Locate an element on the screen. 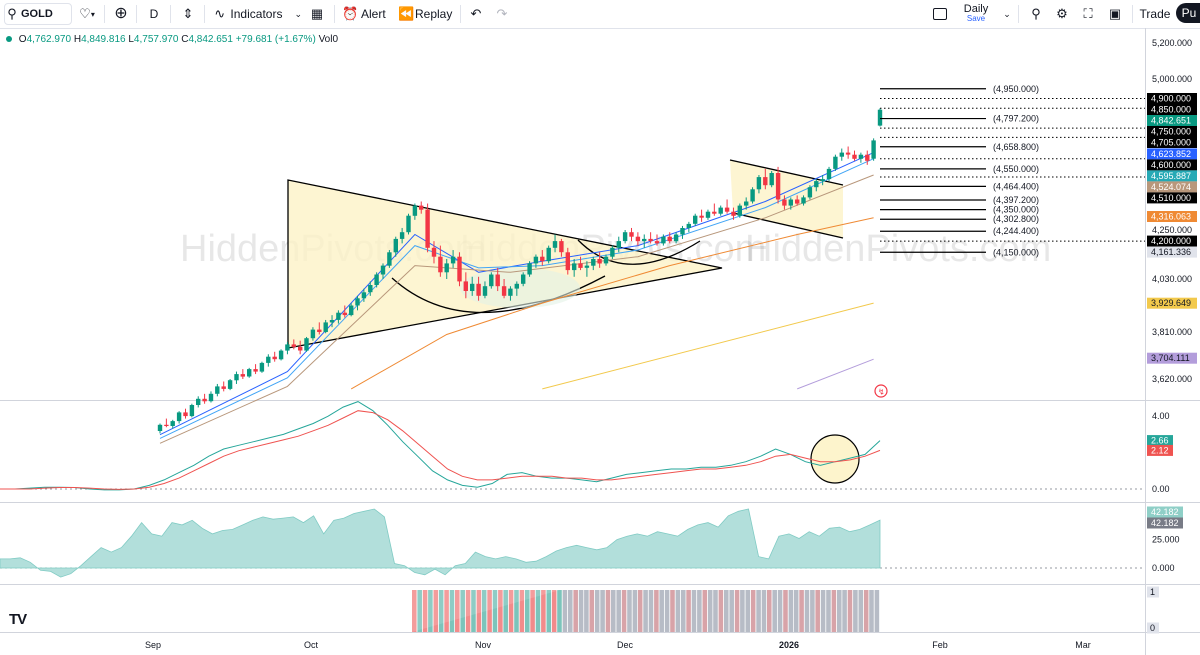 This screenshot has width=1200, height=655. replay-label: Replay is located at coordinates (434, 14).